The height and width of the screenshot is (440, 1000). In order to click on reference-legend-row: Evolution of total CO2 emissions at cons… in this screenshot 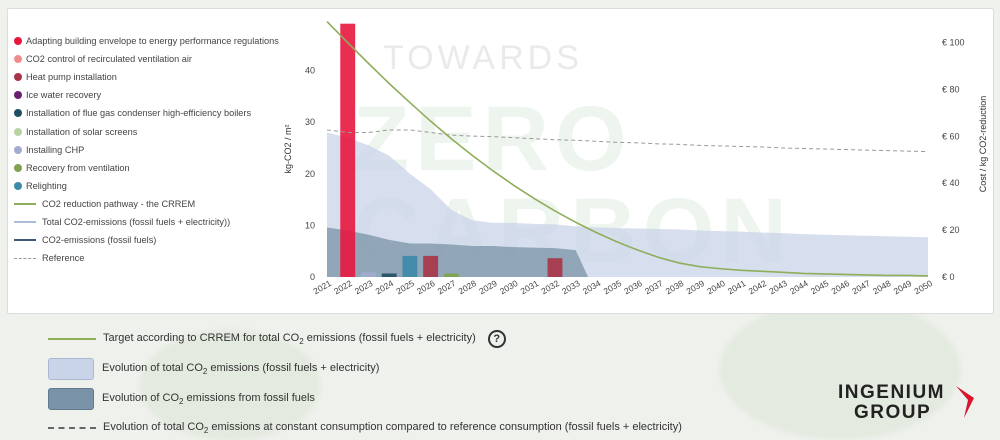, I will do `click(365, 428)`.